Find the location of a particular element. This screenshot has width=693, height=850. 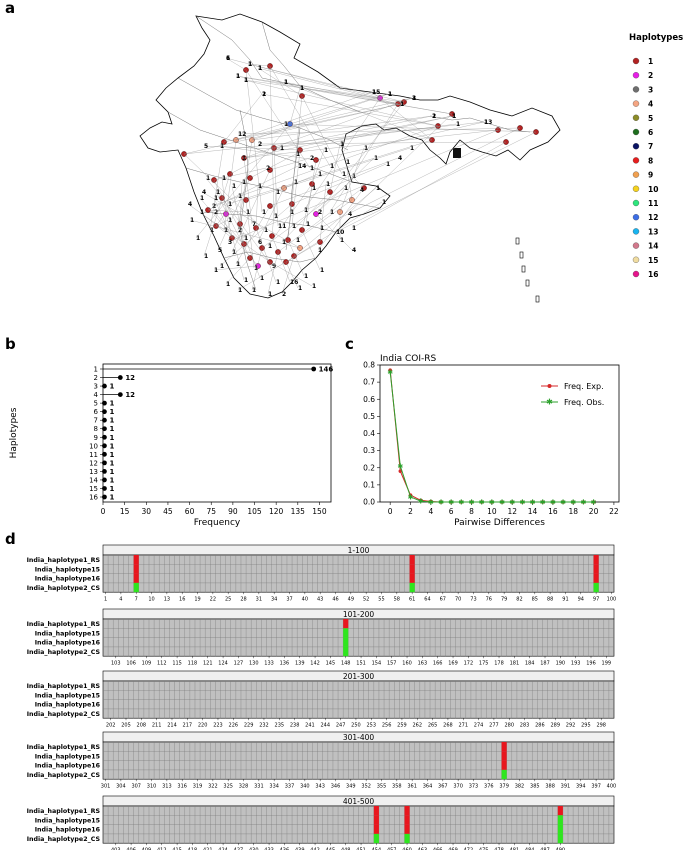

position-tick-label: 73 is located at coordinates (473, 600).